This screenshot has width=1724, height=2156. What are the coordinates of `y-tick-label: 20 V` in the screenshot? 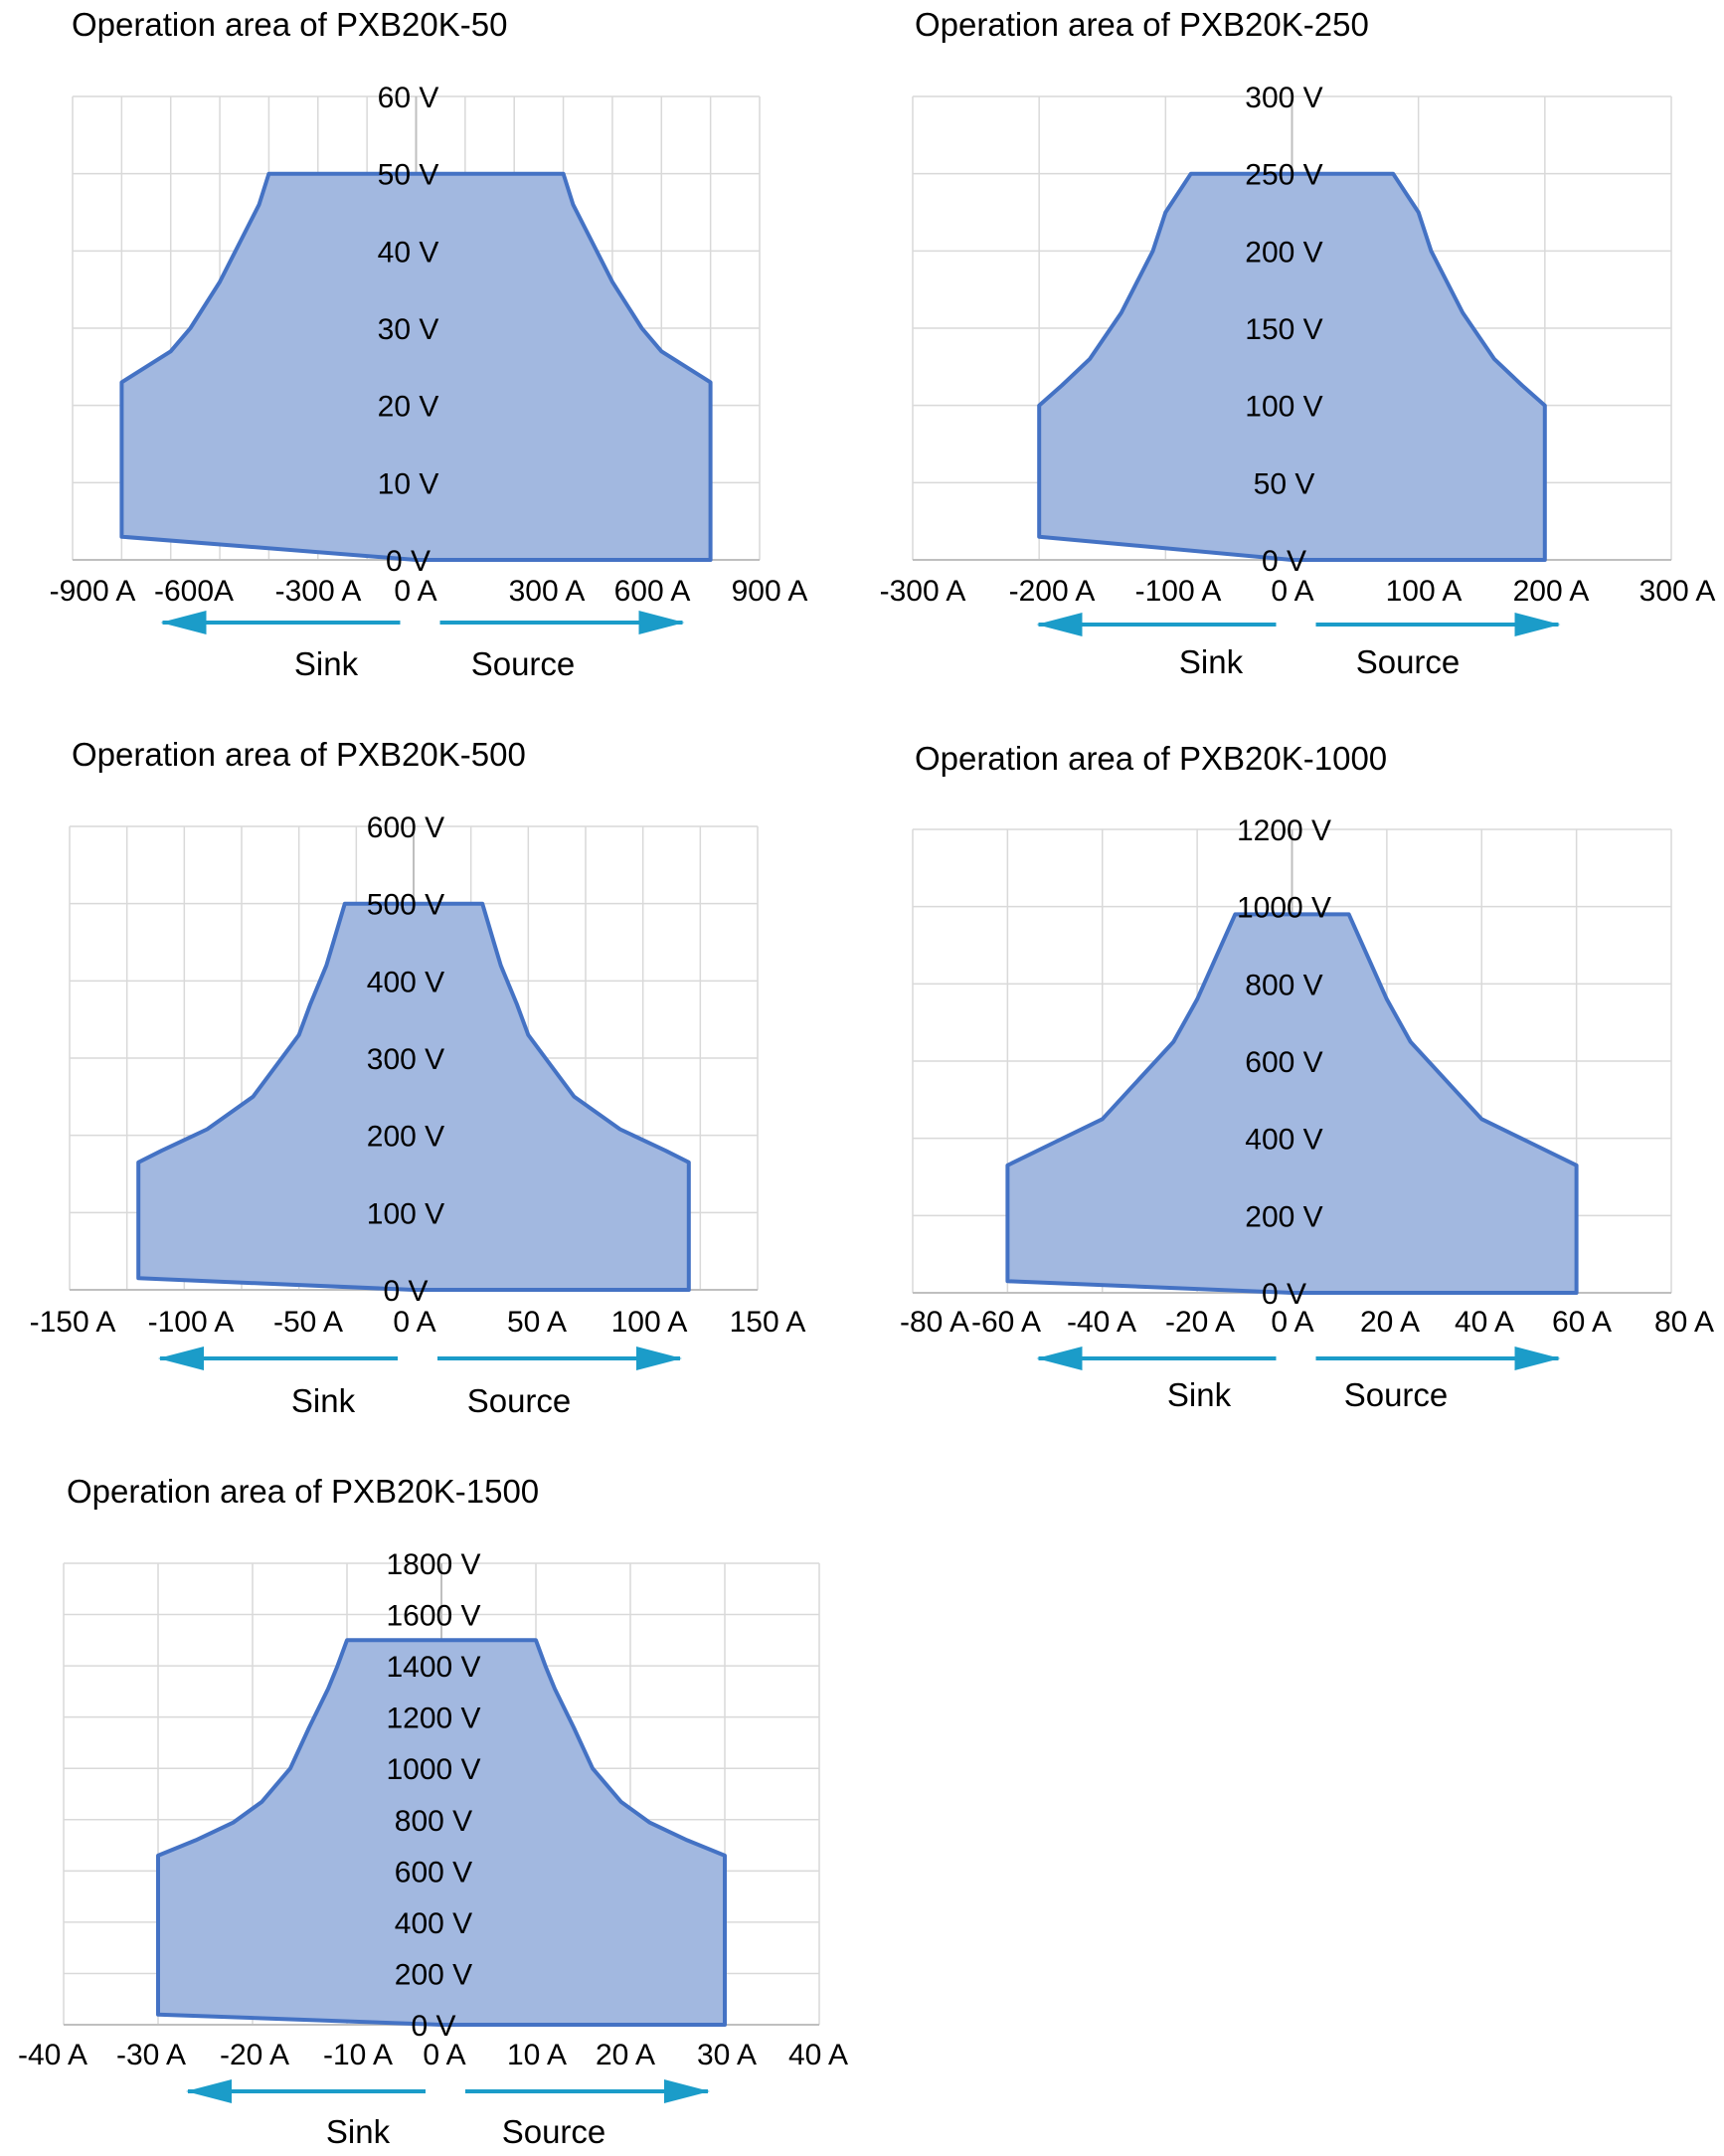 It's located at (408, 407).